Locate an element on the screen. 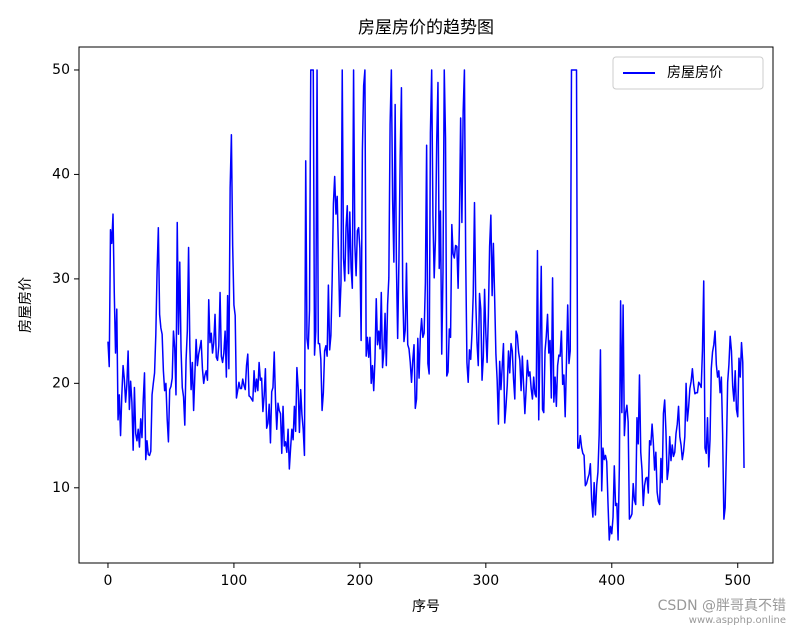 The height and width of the screenshot is (627, 800). x-tick-label: 500 is located at coordinates (737, 581).